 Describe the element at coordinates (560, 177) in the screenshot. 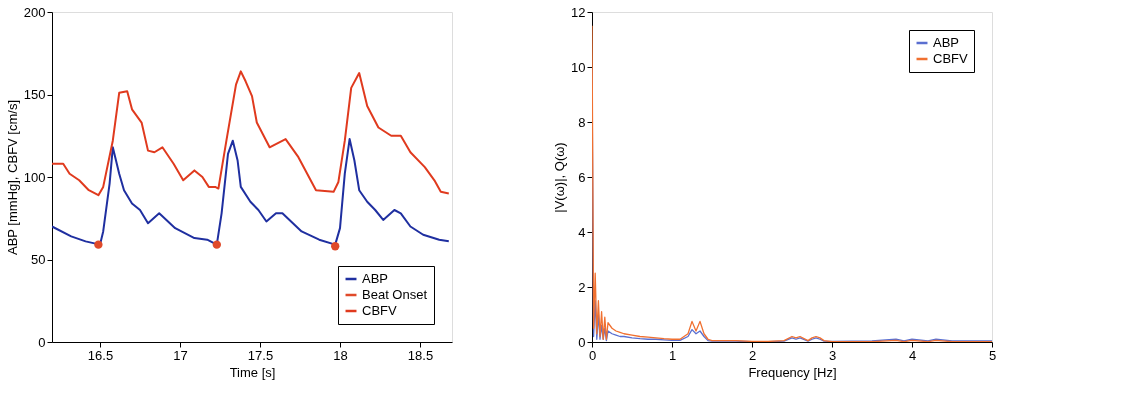

I see `y-axis-title: |V(ω)|, Q(ω)` at that location.